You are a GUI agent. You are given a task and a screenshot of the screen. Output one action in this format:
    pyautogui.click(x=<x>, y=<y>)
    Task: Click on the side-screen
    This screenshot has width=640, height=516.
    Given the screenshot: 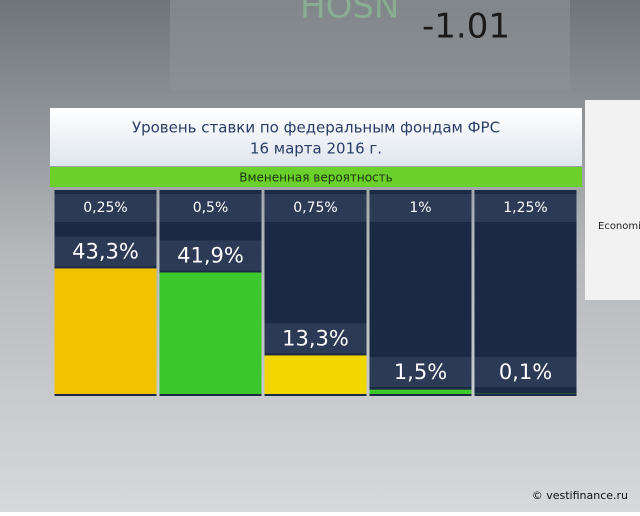 What is the action you would take?
    pyautogui.click(x=612, y=200)
    